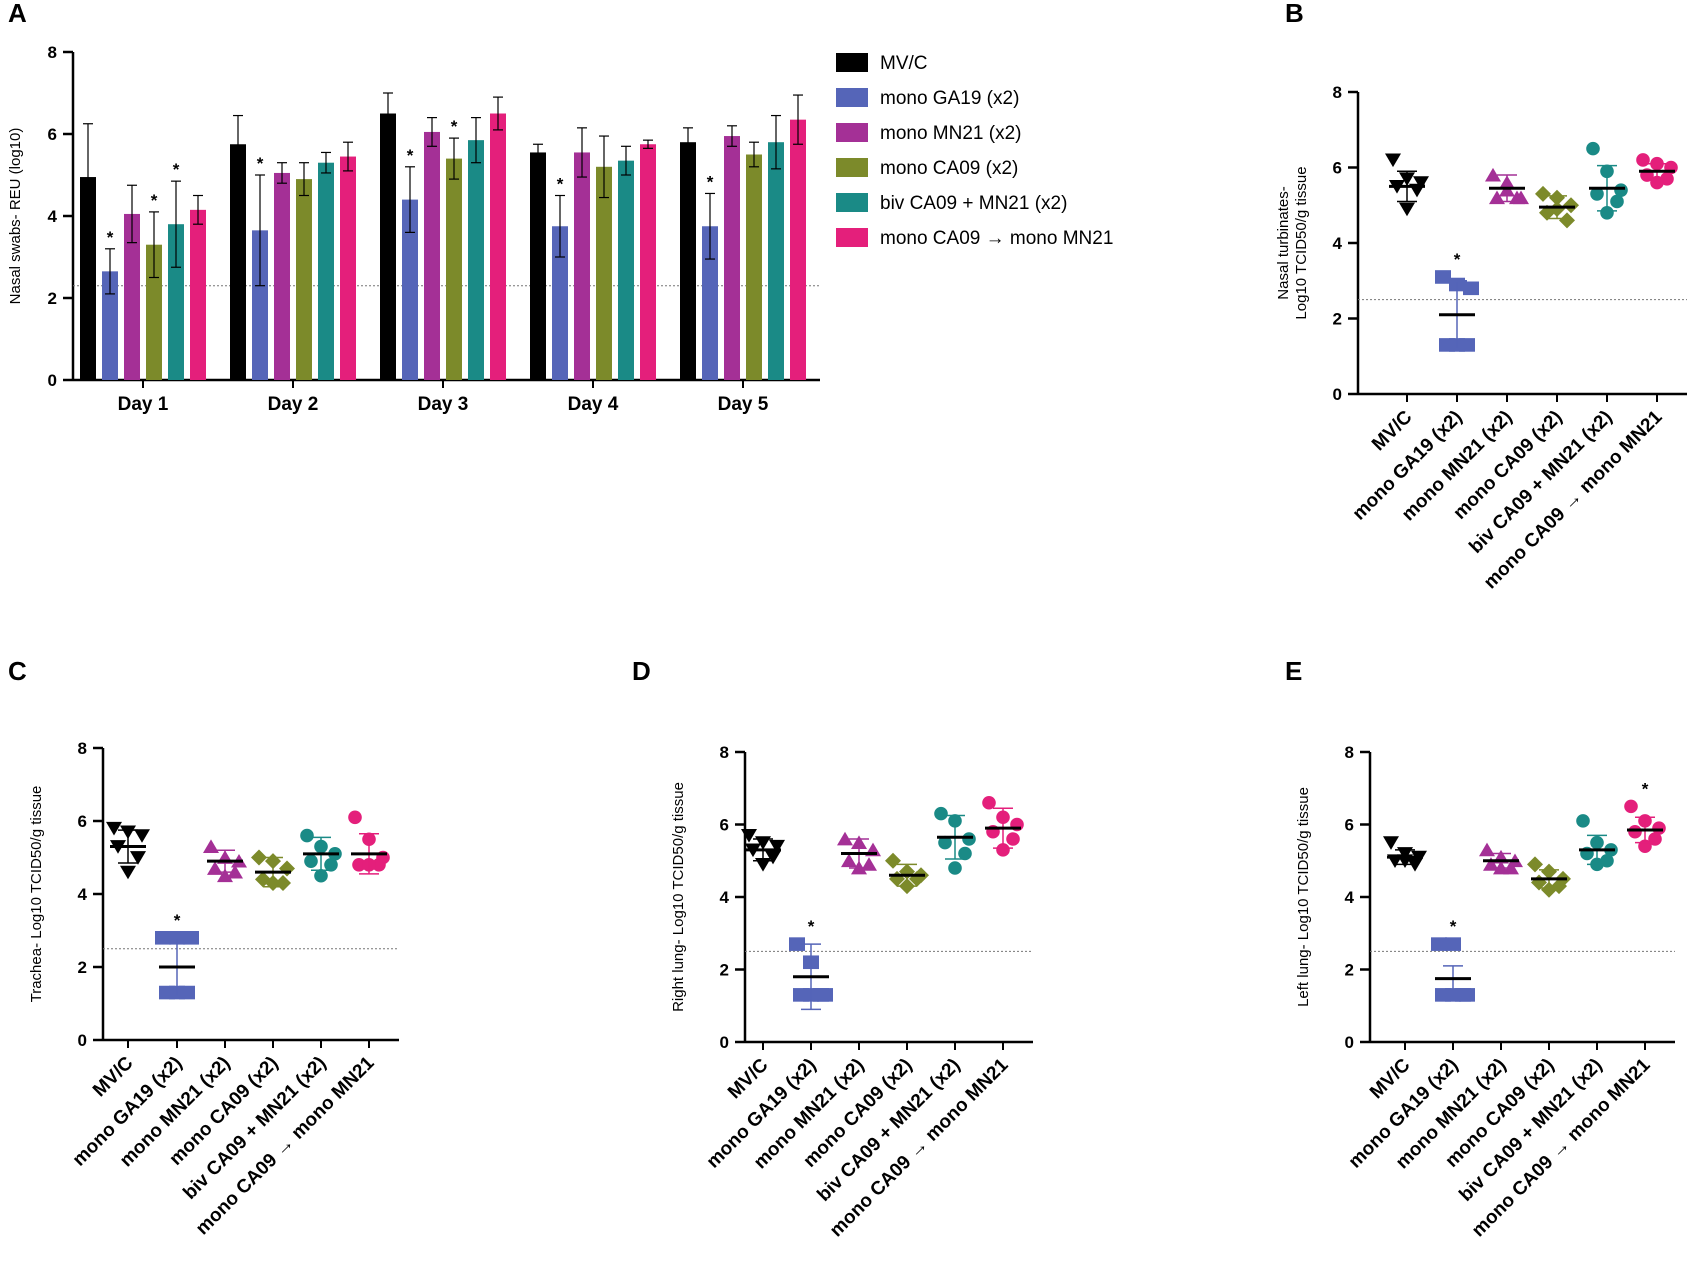  What do you see at coordinates (143, 269) in the screenshot?
I see `bar-group: * * * Day 1` at bounding box center [143, 269].